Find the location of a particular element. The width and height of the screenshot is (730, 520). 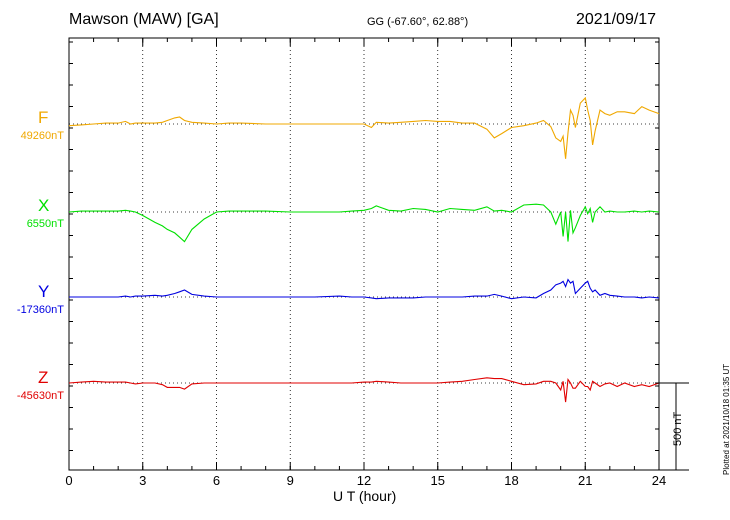

x-tick-label-12: 12 is located at coordinates (364, 480).